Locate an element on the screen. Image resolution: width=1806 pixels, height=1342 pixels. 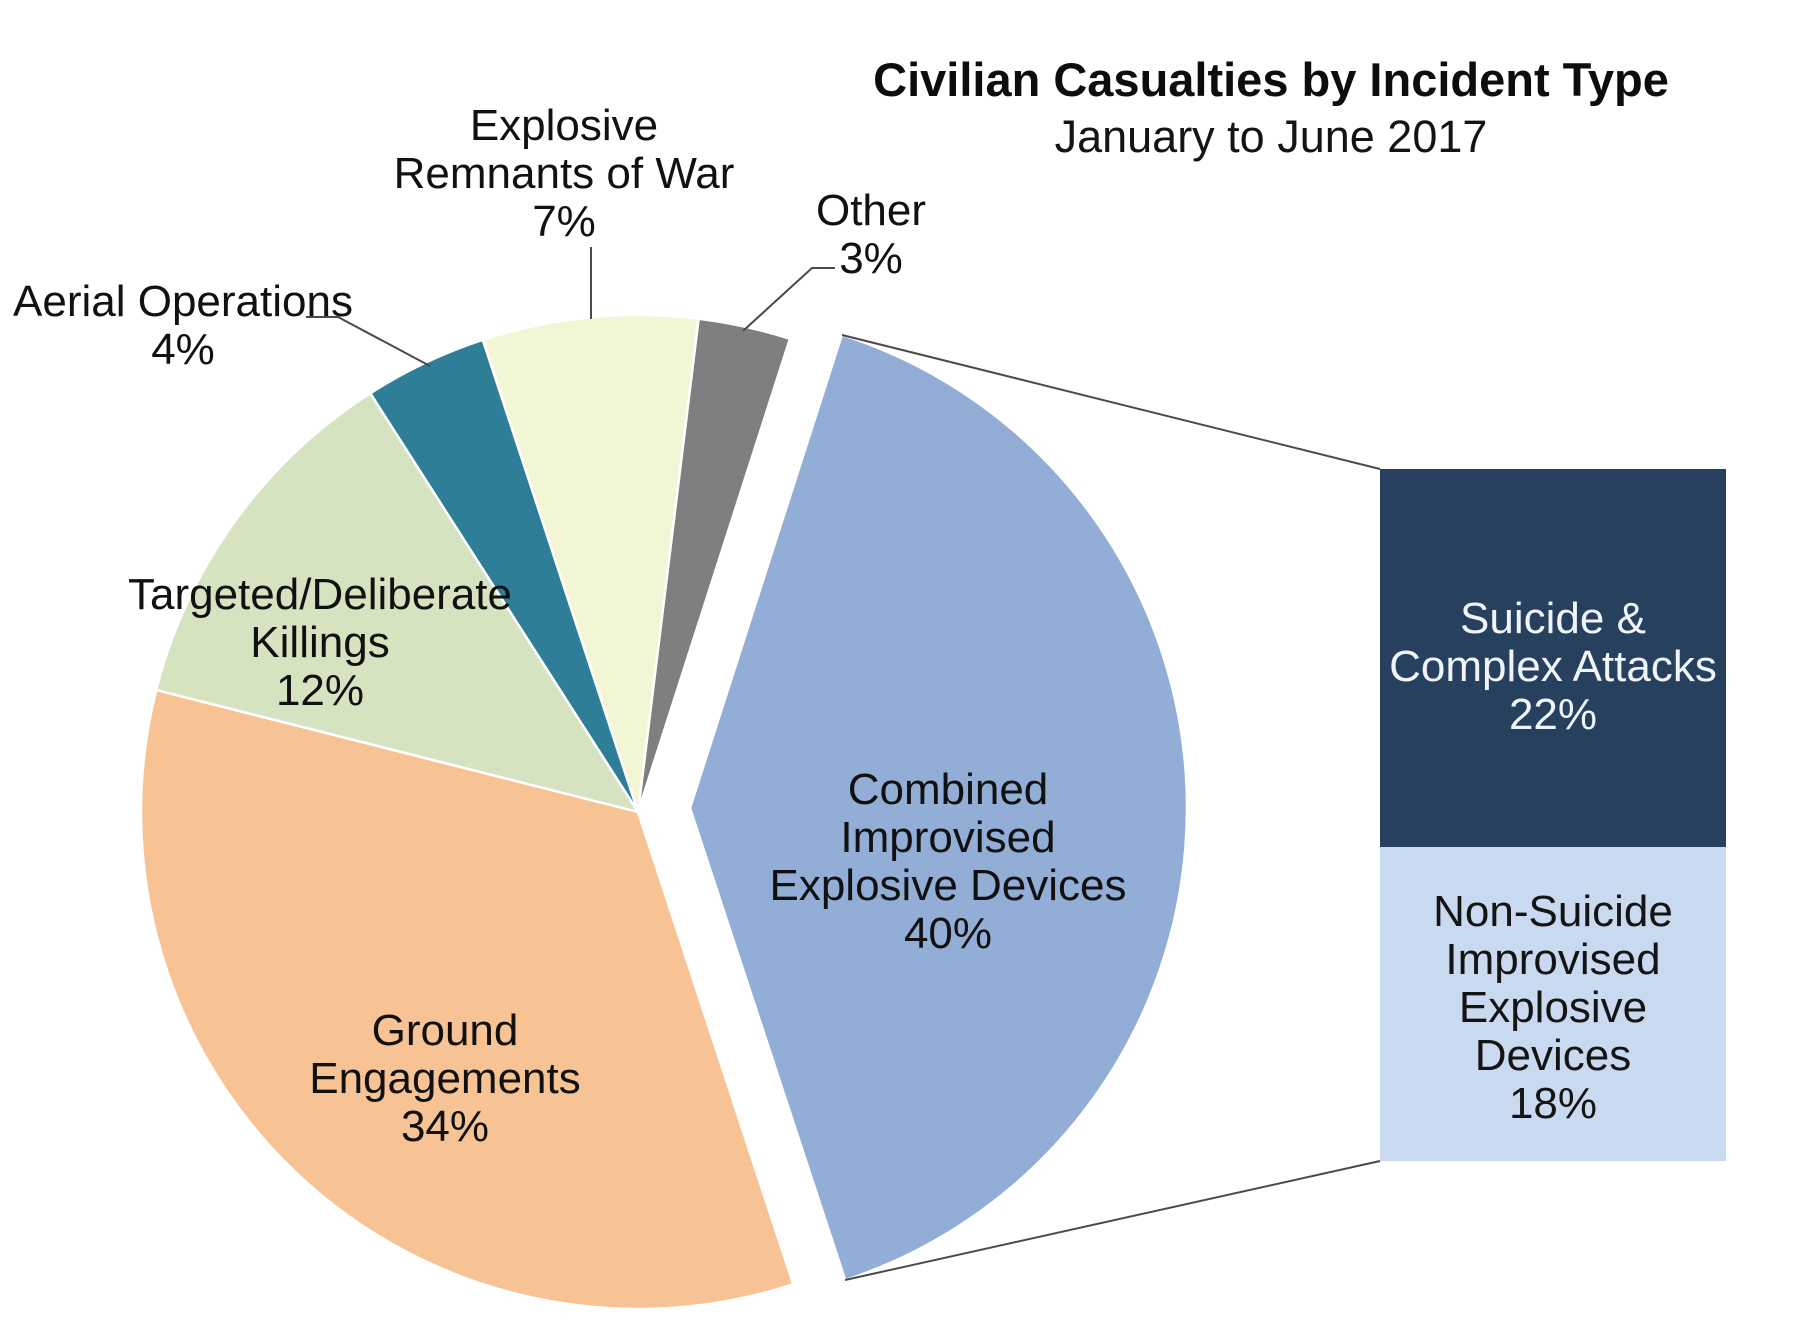
chart-subtitle: January to June 2017 is located at coordinates (1271, 136).